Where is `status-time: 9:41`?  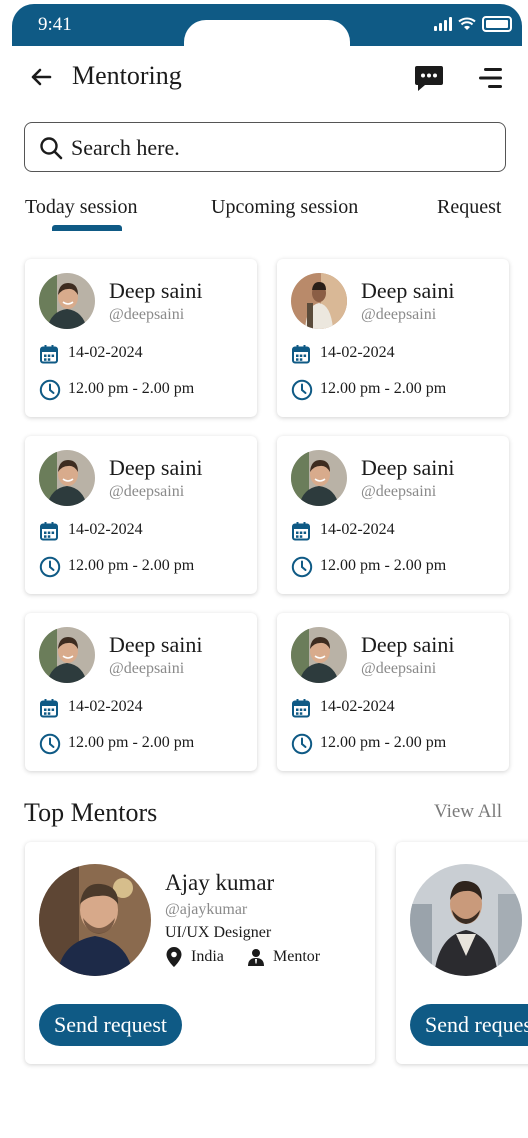 status-time: 9:41 is located at coordinates (55, 24).